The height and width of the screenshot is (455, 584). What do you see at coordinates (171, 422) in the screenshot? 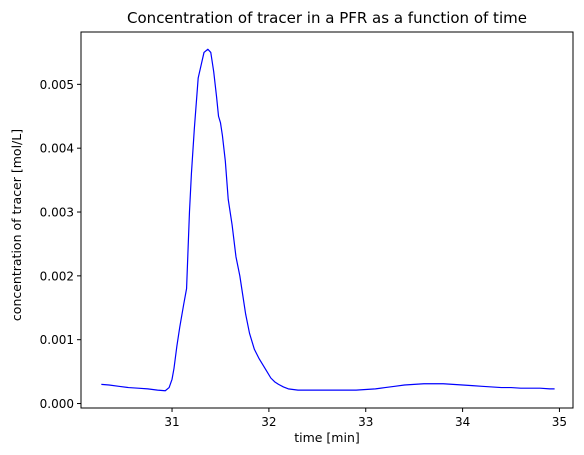
I see `x-tick-label: 31` at bounding box center [171, 422].